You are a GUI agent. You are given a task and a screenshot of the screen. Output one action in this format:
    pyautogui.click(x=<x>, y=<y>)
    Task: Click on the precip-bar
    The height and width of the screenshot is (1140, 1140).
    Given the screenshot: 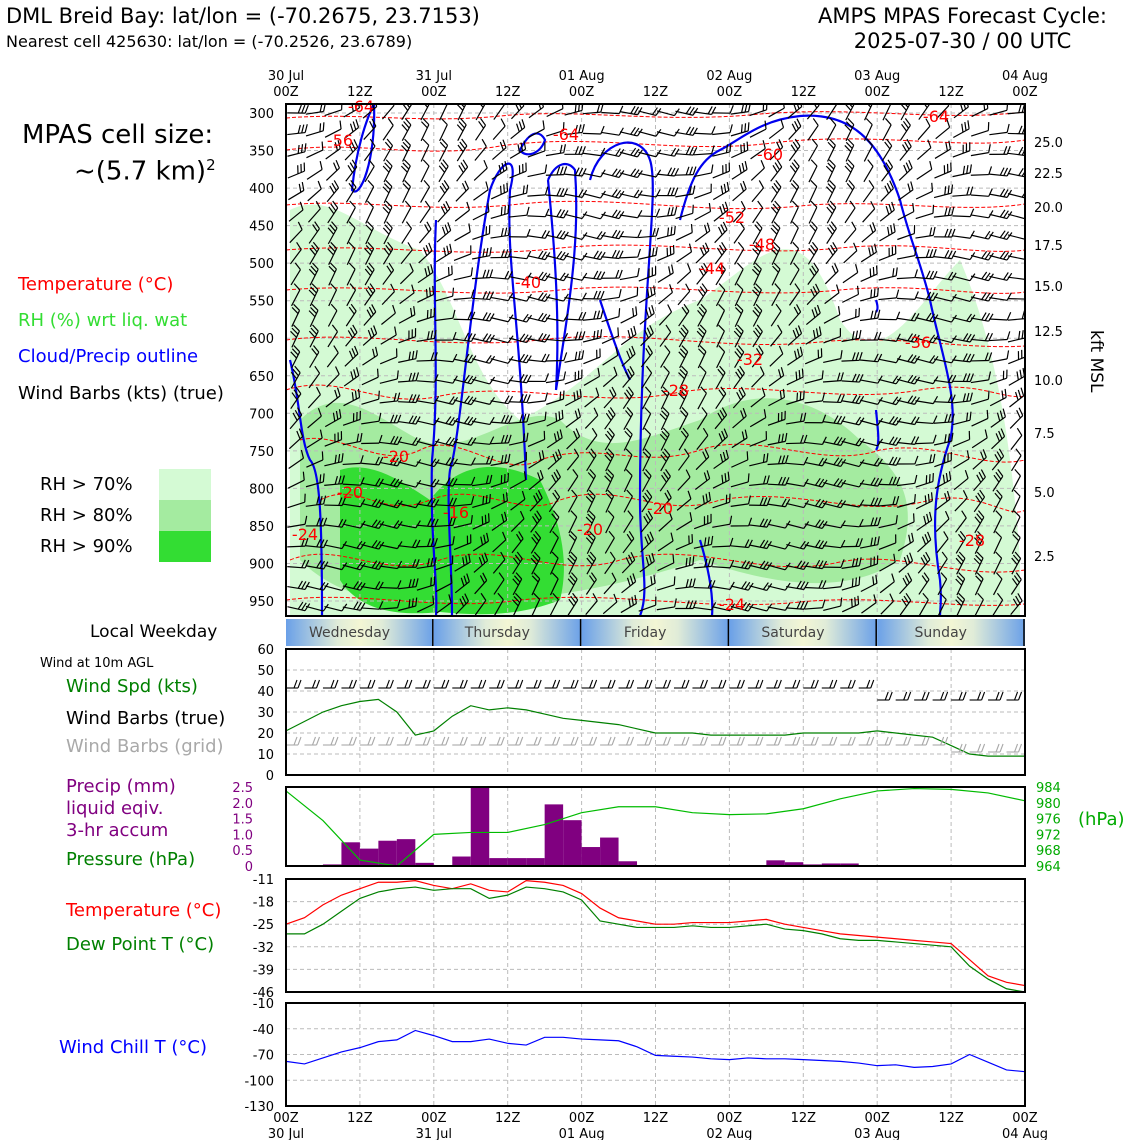 What is the action you would take?
    pyautogui.click(x=554, y=835)
    